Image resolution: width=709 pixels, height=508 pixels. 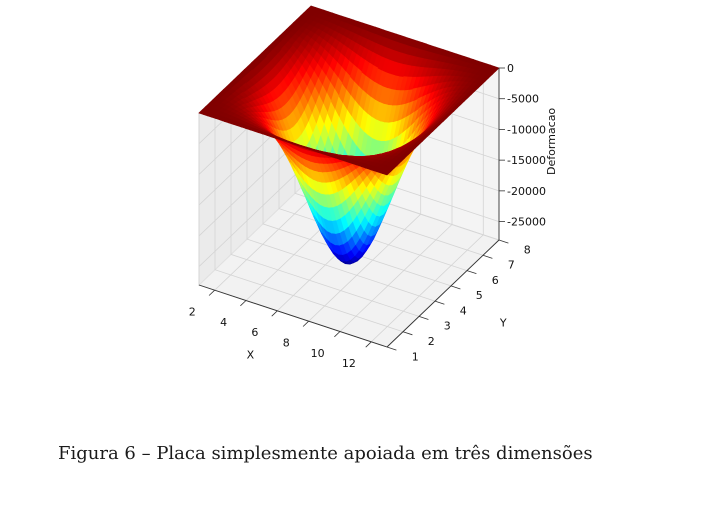 What do you see at coordinates (192, 312) in the screenshot?
I see `x-tick-label: 2` at bounding box center [192, 312].